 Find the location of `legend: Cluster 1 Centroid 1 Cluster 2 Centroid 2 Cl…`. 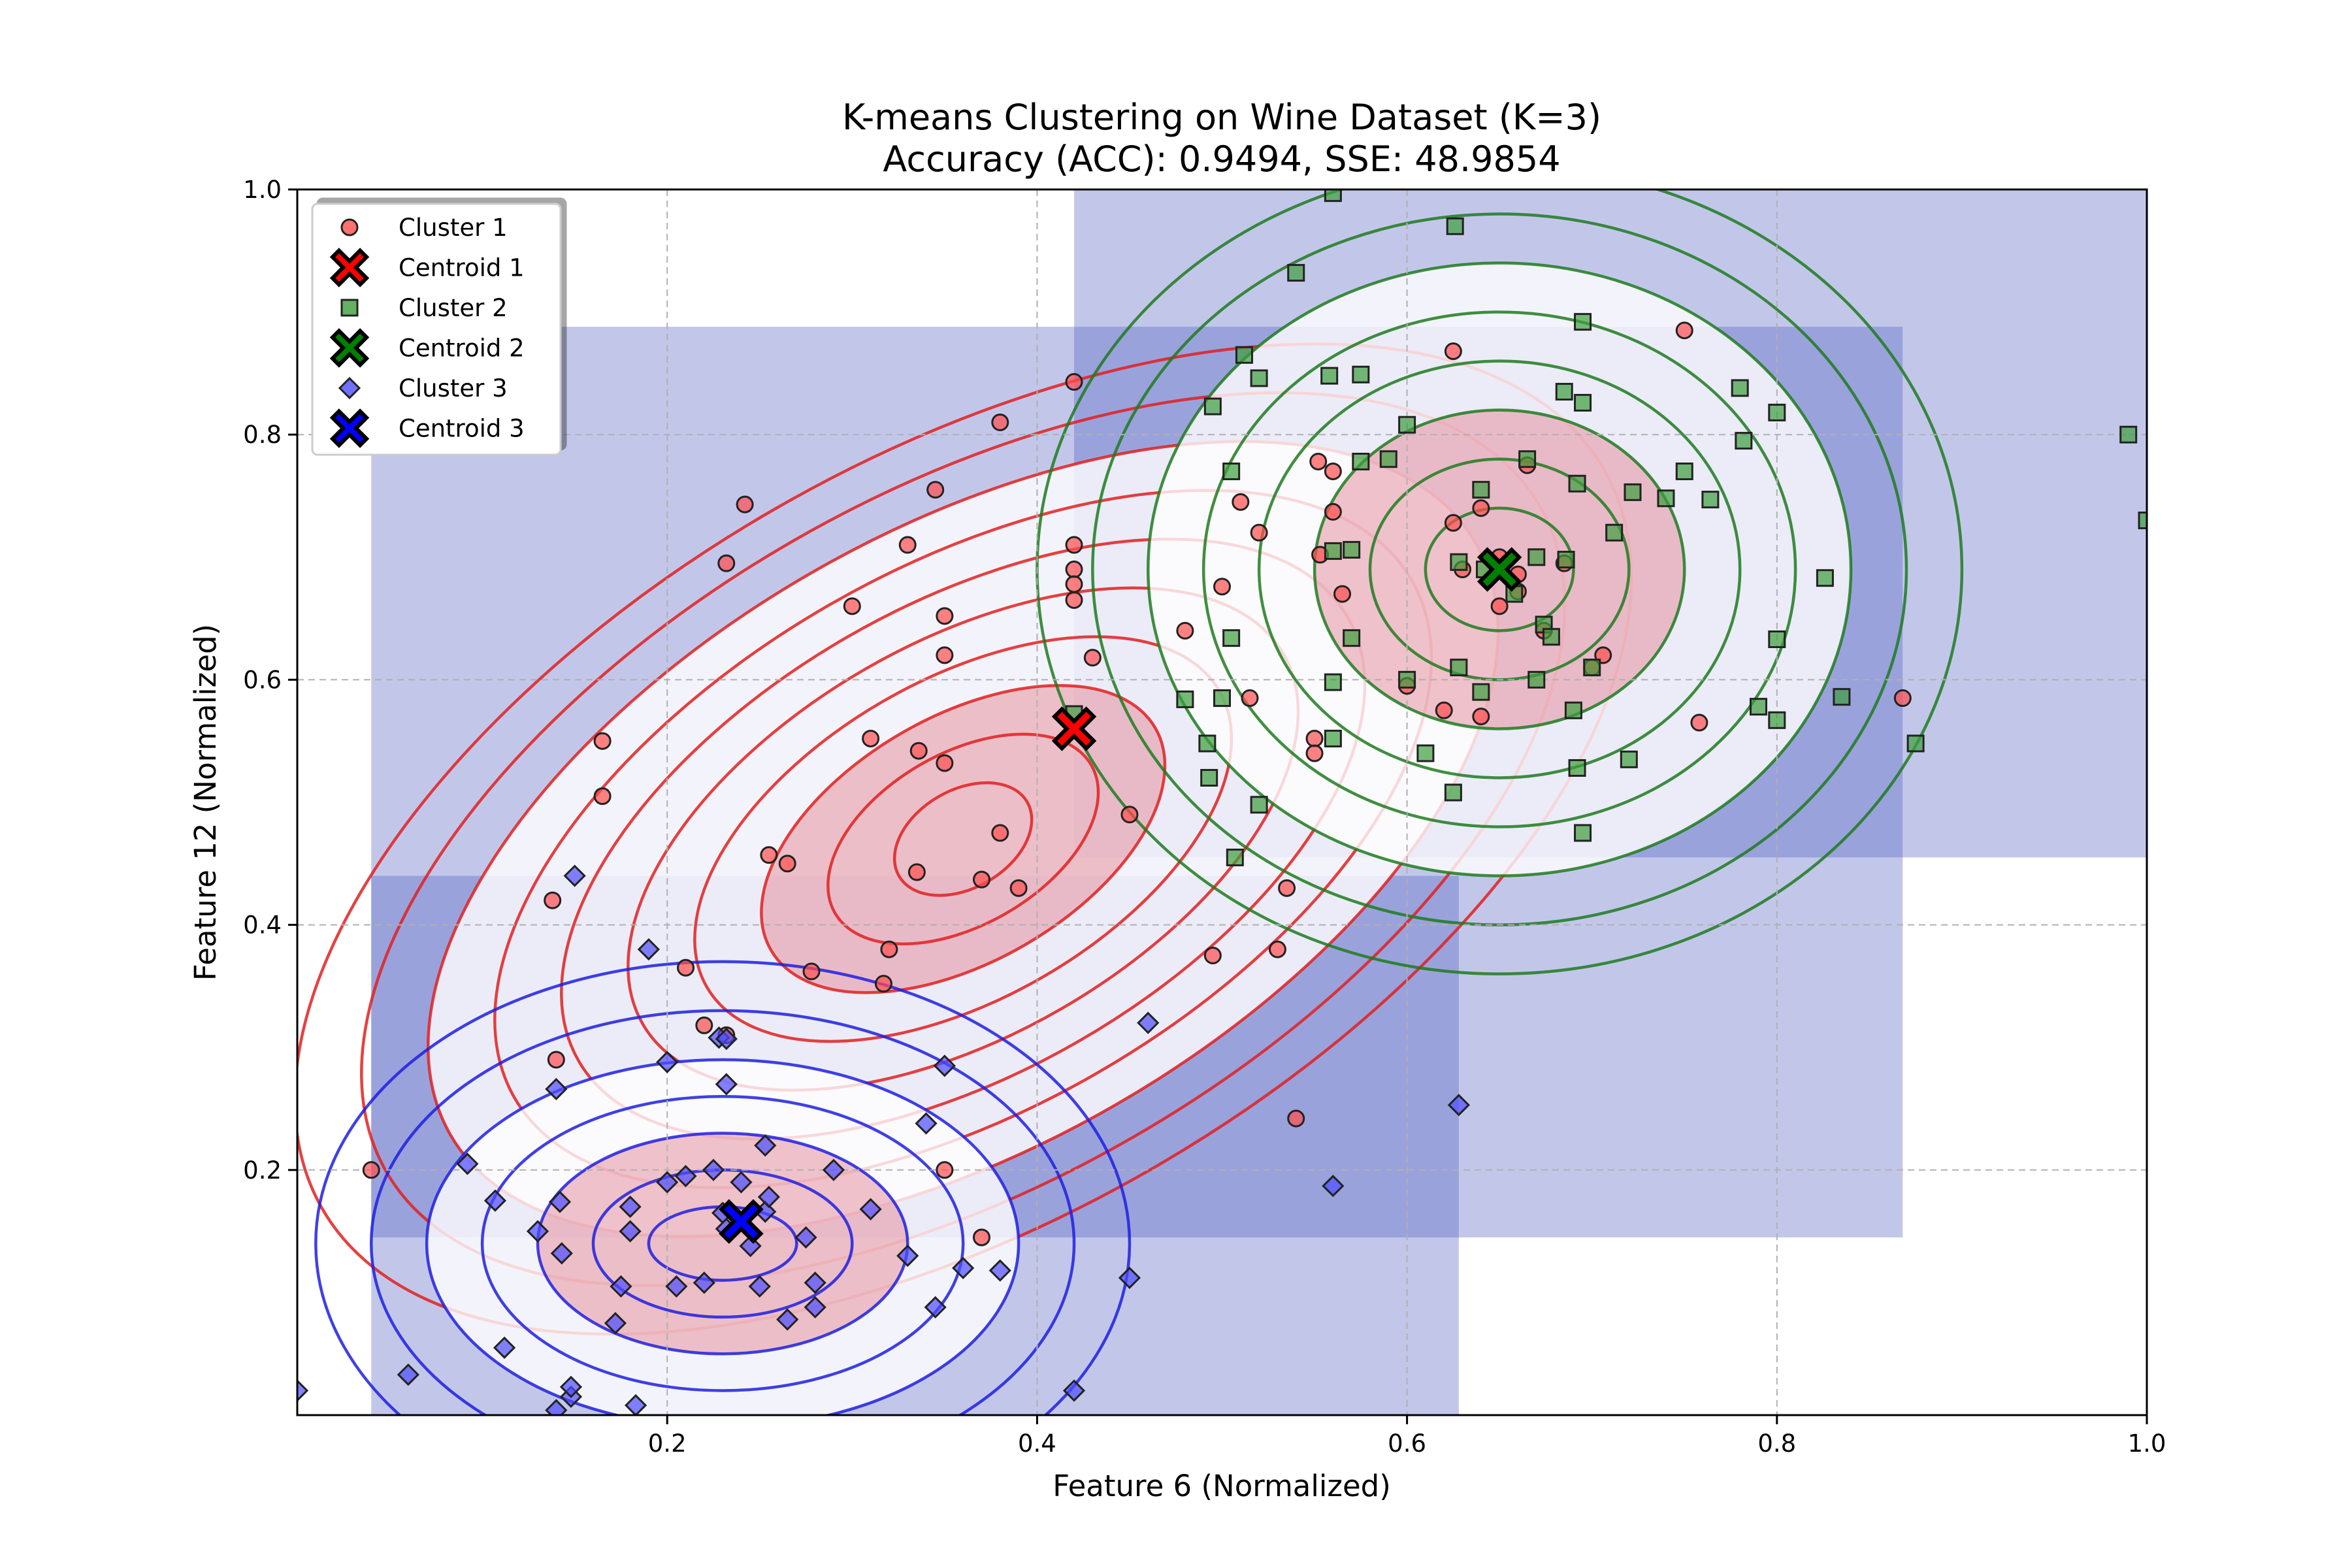

legend: Cluster 1 Centroid 1 Cluster 2 Centroid 2 Cl… is located at coordinates (436, 329).